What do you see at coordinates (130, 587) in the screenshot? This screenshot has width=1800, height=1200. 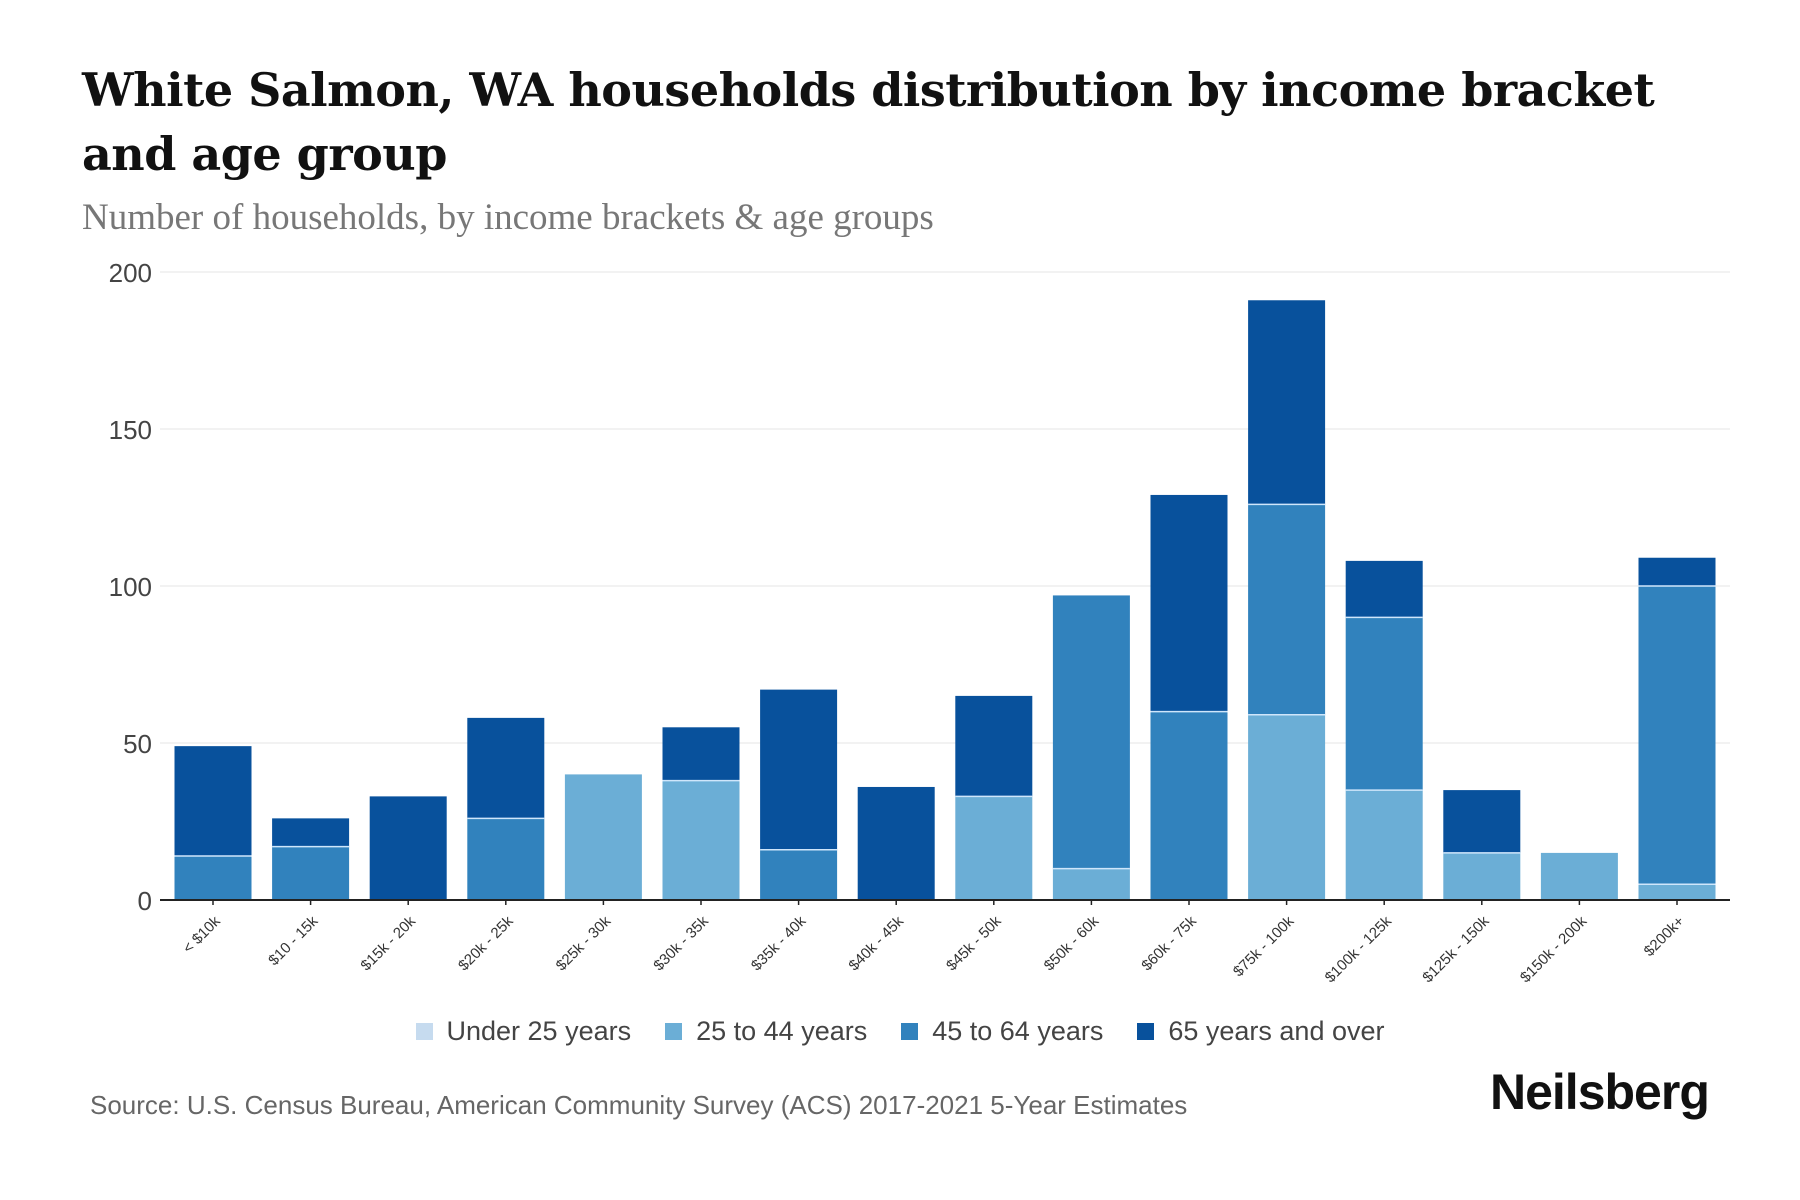 I see `y-tick-label: 100` at bounding box center [130, 587].